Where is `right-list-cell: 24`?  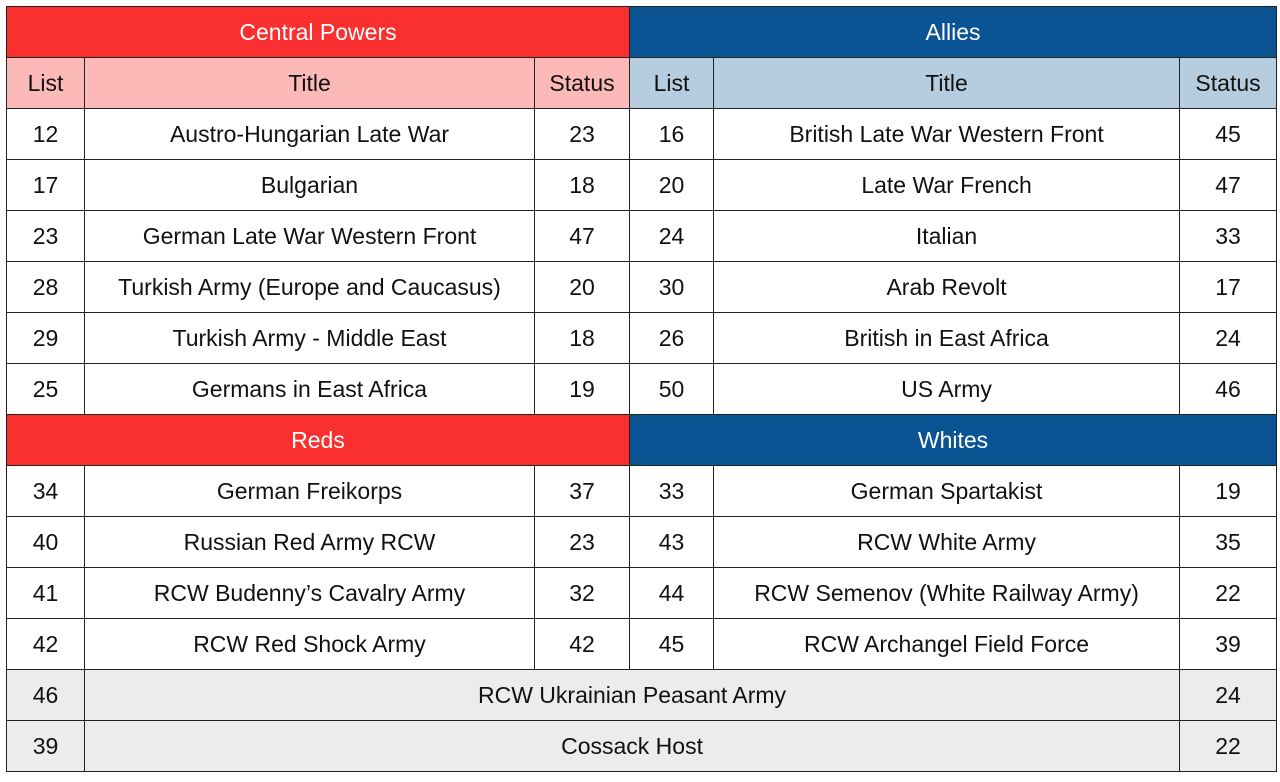
right-list-cell: 24 is located at coordinates (672, 236).